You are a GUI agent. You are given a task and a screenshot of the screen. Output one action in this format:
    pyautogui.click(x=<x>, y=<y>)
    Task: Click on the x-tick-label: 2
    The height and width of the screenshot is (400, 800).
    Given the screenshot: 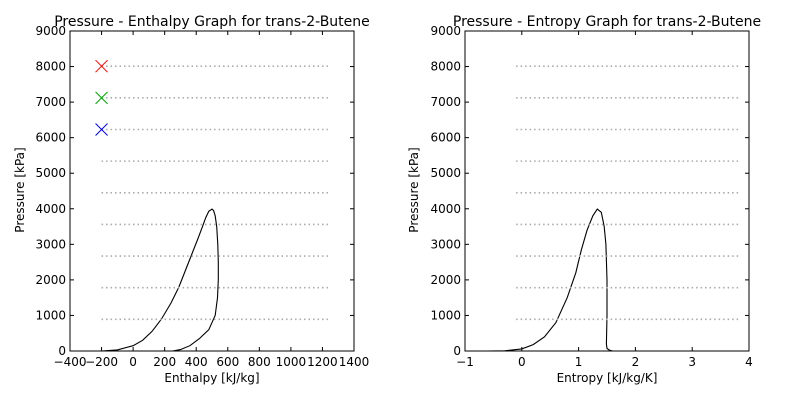 What is the action you would take?
    pyautogui.click(x=636, y=362)
    